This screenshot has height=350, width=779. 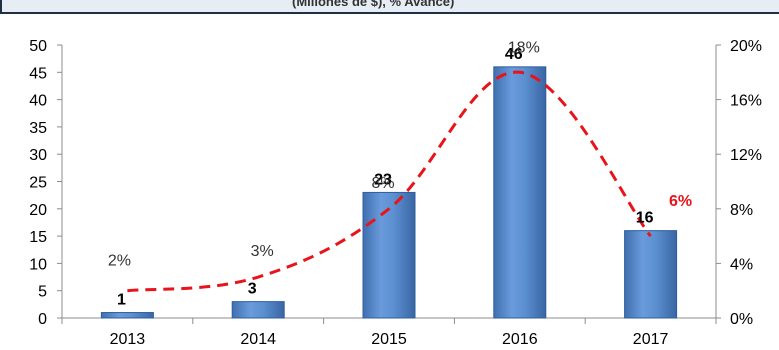 I want to click on y2-tick-label: 4%, so click(x=741, y=264).